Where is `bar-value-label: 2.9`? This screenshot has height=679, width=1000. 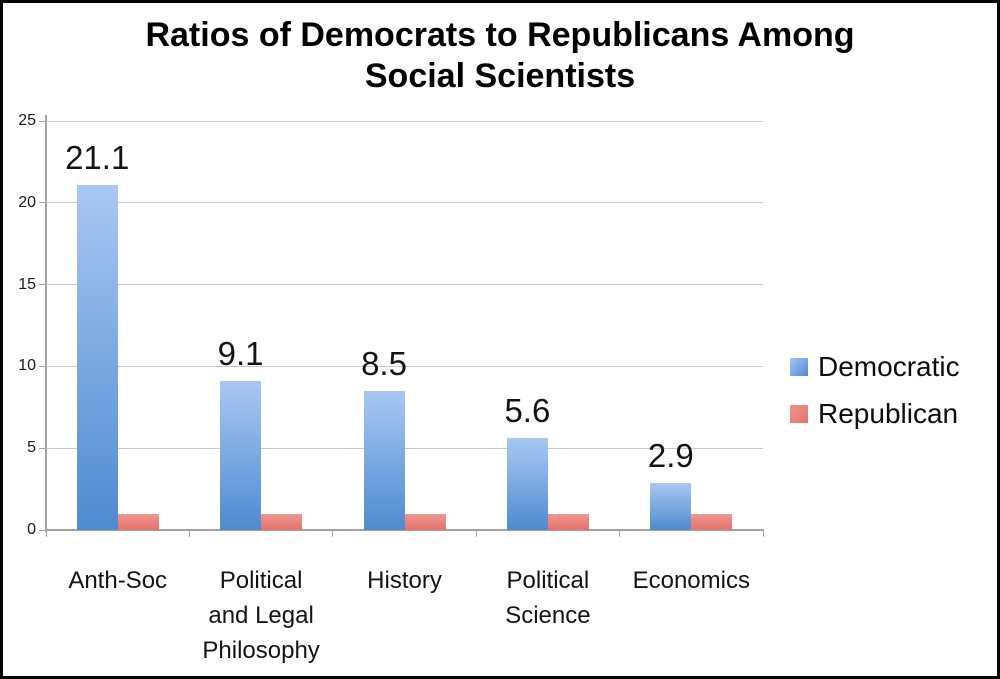
bar-value-label: 2.9 is located at coordinates (670, 455).